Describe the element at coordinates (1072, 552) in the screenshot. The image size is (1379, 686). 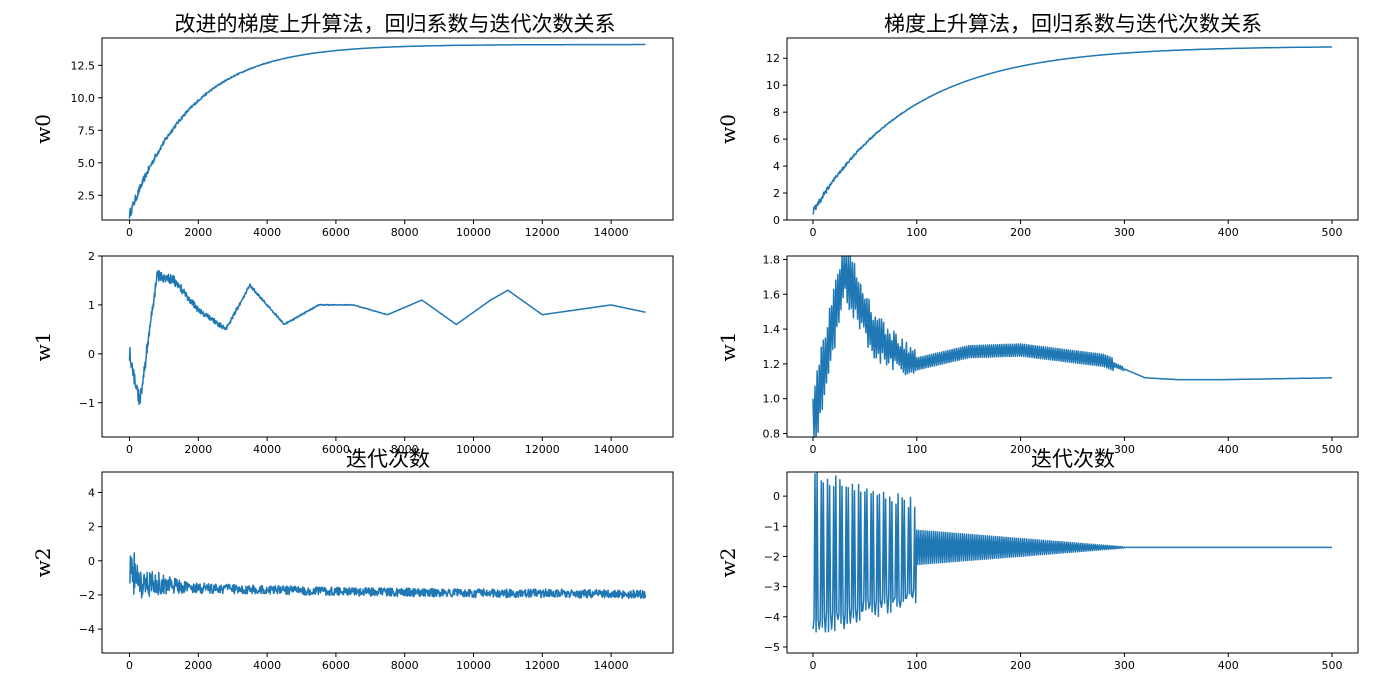
I see `series-line-right-w2` at that location.